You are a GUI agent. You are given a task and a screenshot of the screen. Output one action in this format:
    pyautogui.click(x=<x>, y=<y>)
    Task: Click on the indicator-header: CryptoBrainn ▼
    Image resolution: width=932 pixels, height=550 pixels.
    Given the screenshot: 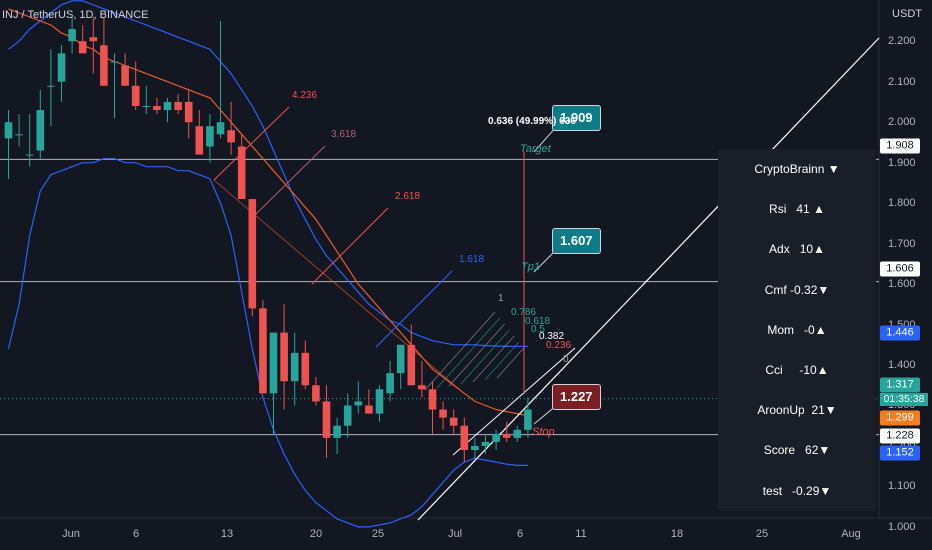 What is the action you would take?
    pyautogui.click(x=797, y=169)
    